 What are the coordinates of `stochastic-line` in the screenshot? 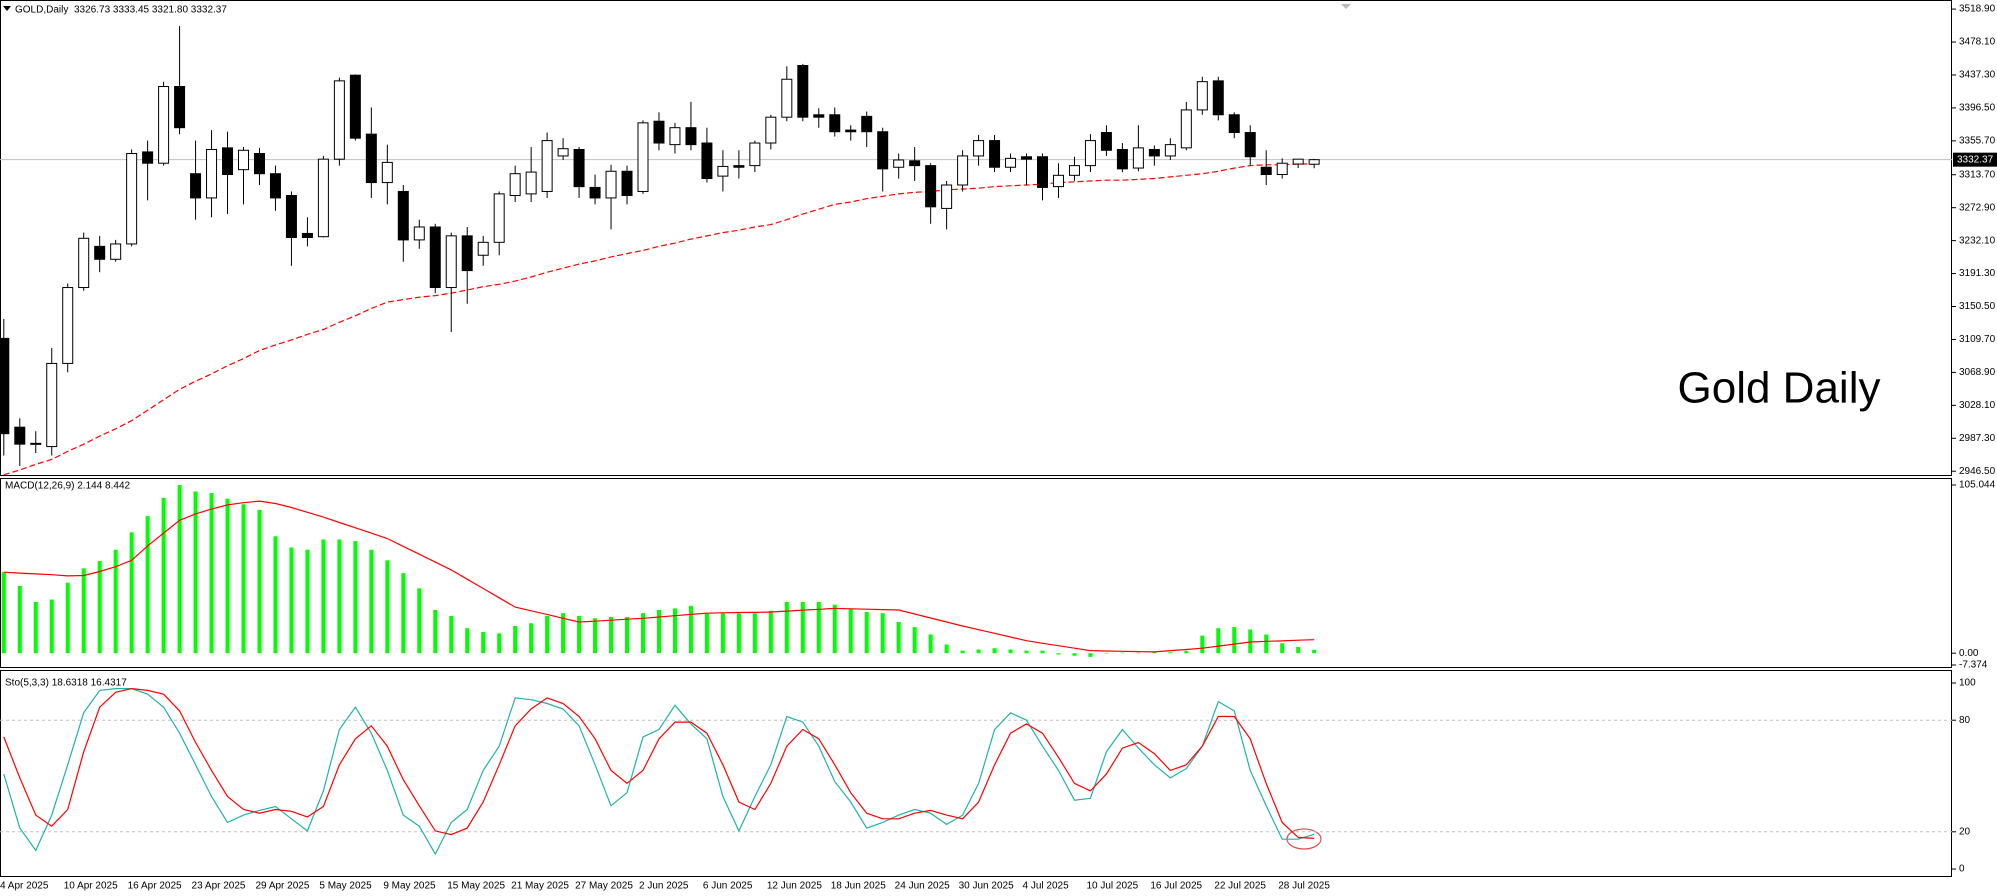 It's located at (659, 772).